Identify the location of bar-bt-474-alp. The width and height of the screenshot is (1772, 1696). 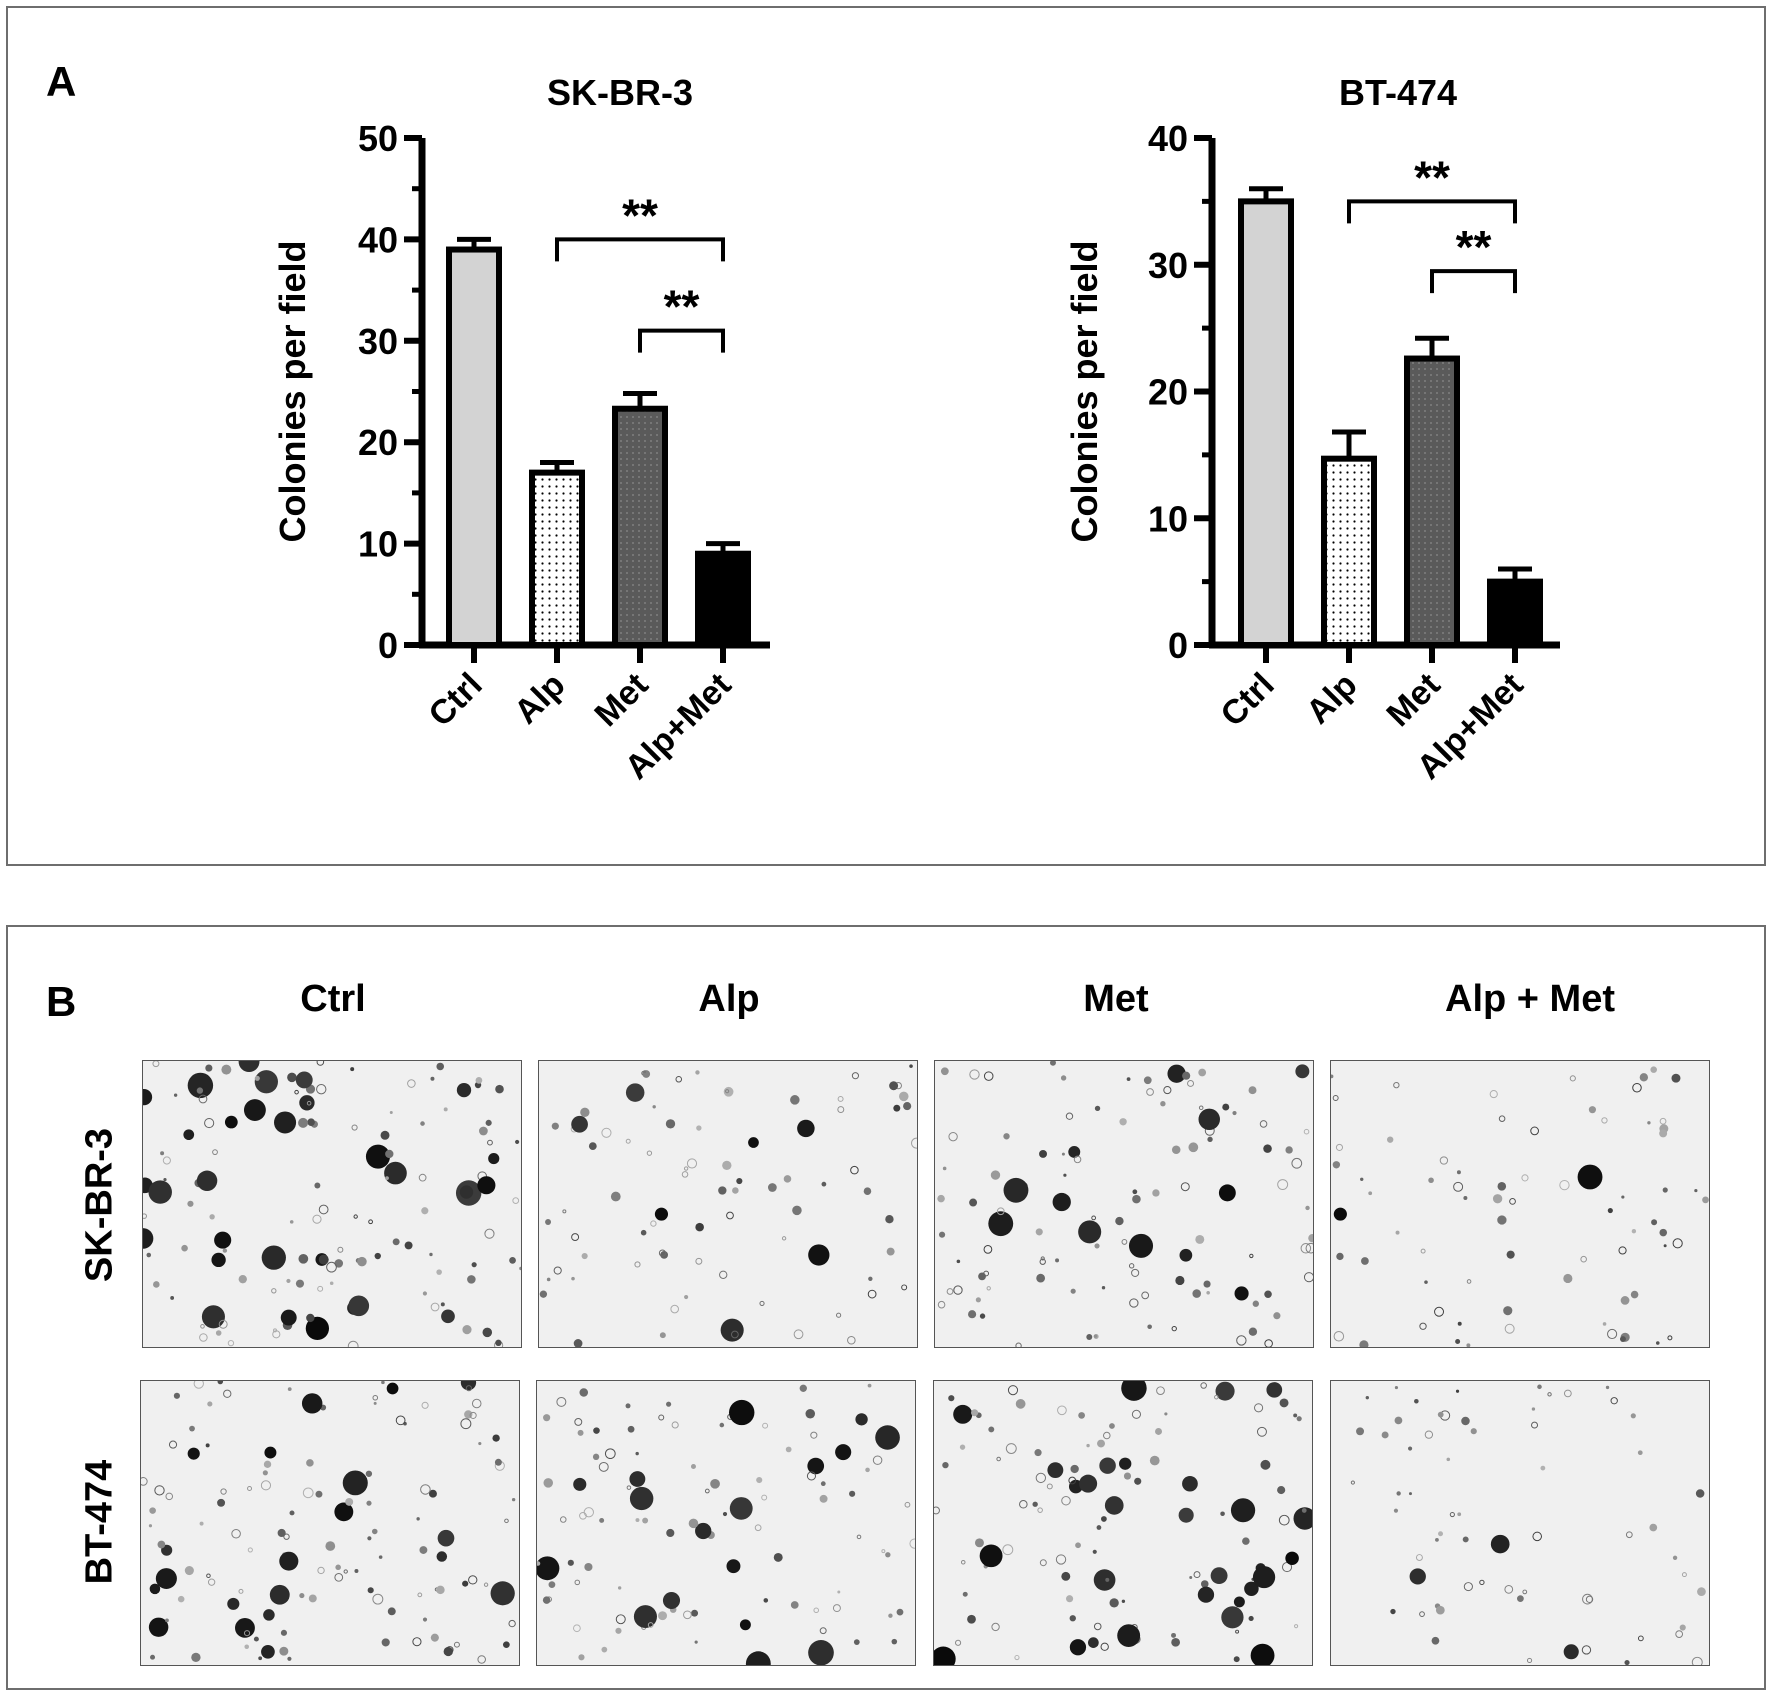
(1349, 551).